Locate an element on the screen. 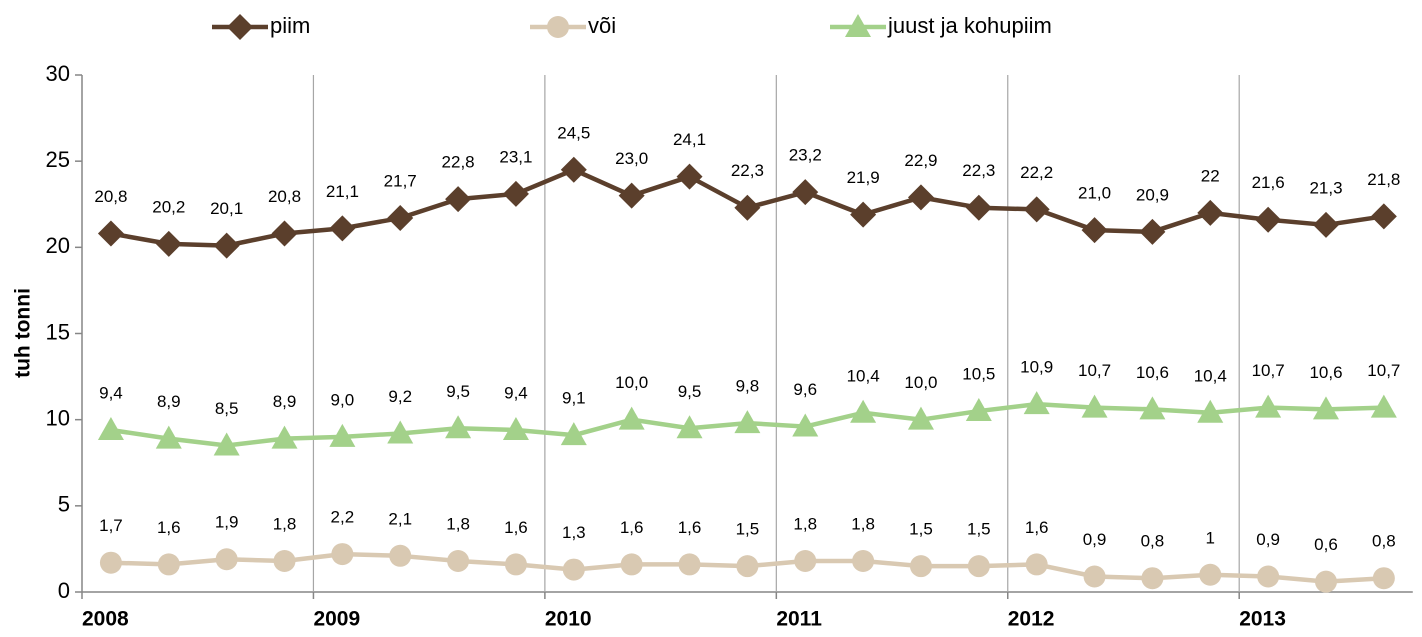  data-label: 0,9 is located at coordinates (1268, 539).